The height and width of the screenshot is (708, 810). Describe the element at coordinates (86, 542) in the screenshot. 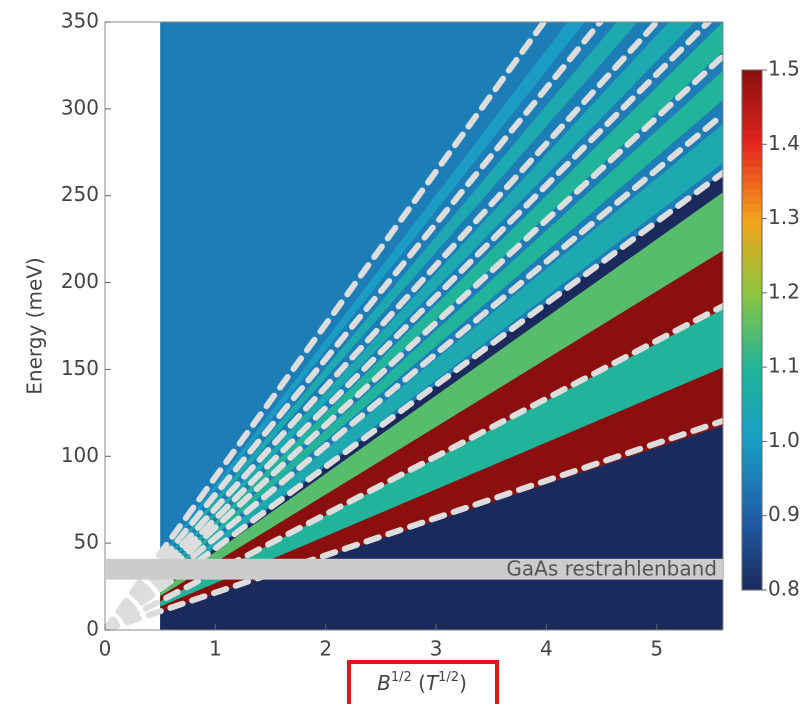

I see `y-tick-label: 50` at that location.